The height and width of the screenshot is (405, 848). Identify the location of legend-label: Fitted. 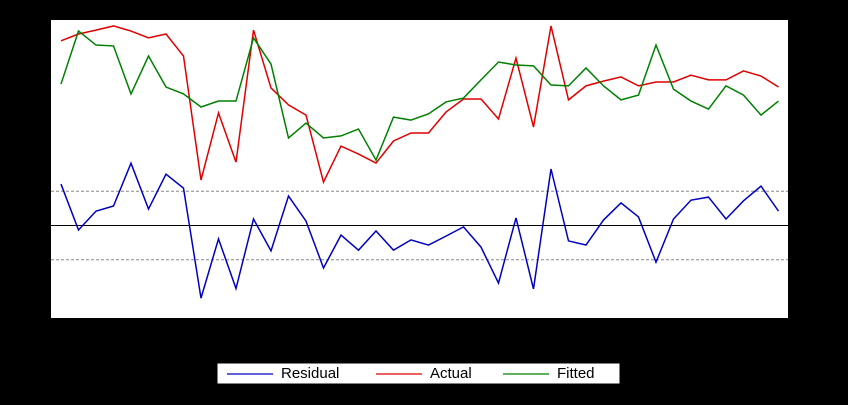
(576, 373).